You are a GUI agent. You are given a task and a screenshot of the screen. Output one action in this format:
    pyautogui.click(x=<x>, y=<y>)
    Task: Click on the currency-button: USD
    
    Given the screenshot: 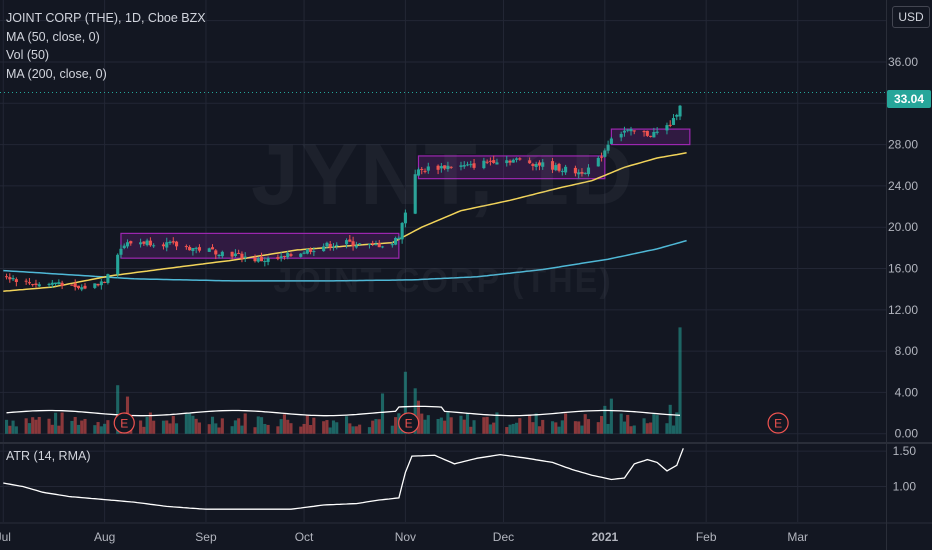 What is the action you would take?
    pyautogui.click(x=911, y=17)
    